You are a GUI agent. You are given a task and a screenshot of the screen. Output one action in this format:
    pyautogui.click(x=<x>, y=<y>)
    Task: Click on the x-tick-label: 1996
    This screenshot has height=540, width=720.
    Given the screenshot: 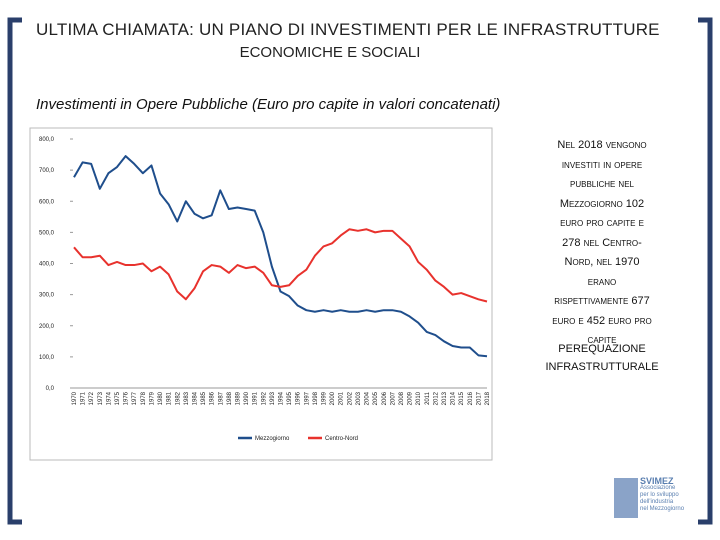 What is the action you would take?
    pyautogui.click(x=299, y=398)
    